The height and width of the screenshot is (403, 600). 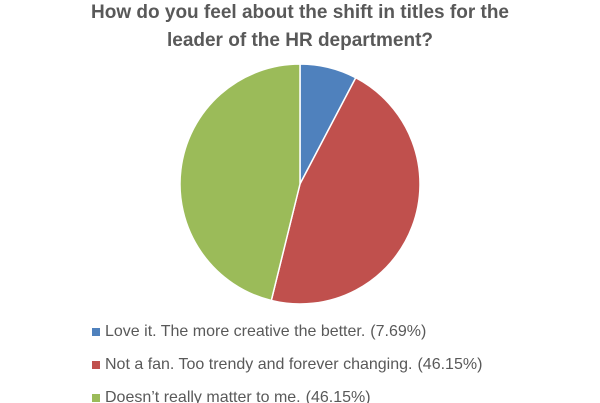 What do you see at coordinates (203, 396) in the screenshot?
I see `legend-name: Doesn’t really matter to me.` at bounding box center [203, 396].